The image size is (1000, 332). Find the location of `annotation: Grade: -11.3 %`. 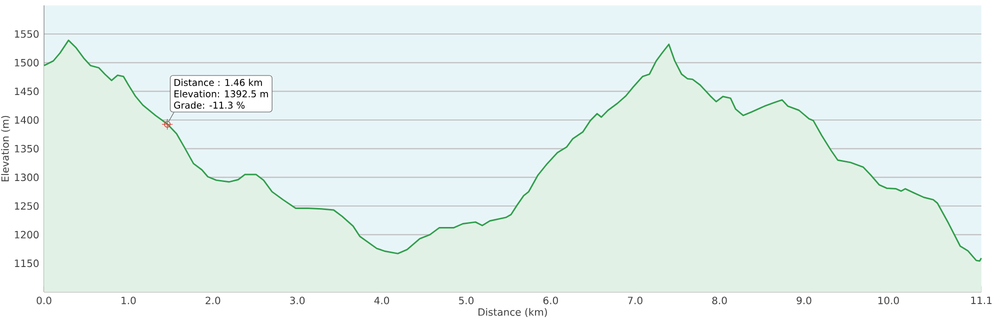

annotation: Grade: -11.3 % is located at coordinates (209, 105).